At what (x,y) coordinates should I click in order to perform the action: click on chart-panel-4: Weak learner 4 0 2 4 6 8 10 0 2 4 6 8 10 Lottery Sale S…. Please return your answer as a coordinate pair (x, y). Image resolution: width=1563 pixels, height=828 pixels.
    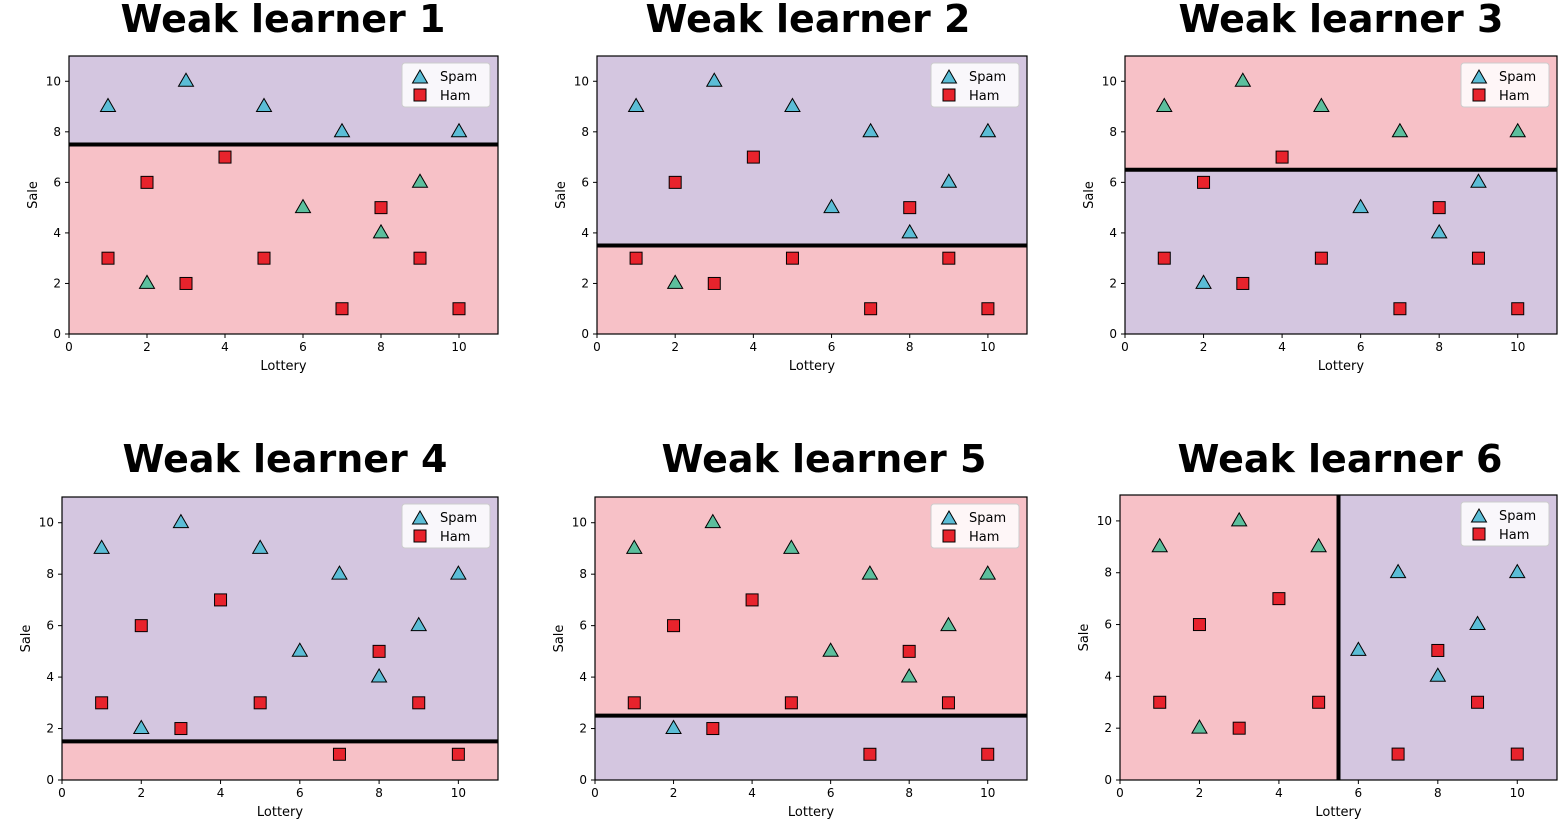
    Looking at the image, I should click on (259, 628).